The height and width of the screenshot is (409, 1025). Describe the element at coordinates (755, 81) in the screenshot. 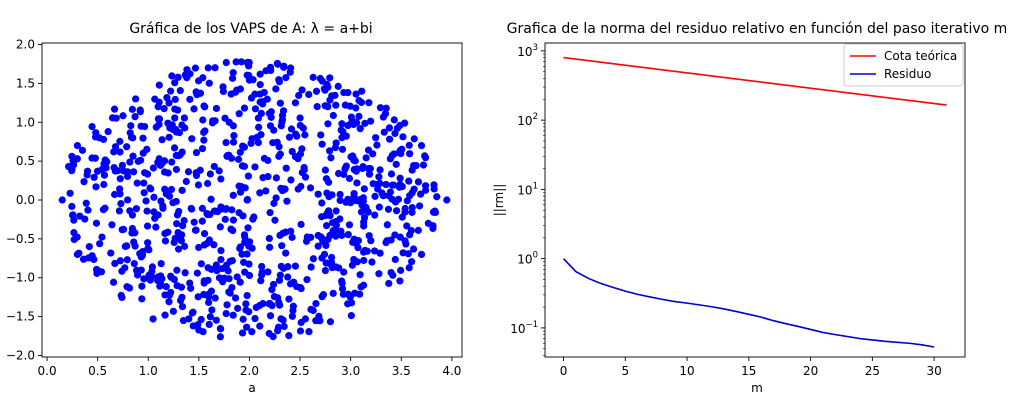

I see `series-line` at that location.